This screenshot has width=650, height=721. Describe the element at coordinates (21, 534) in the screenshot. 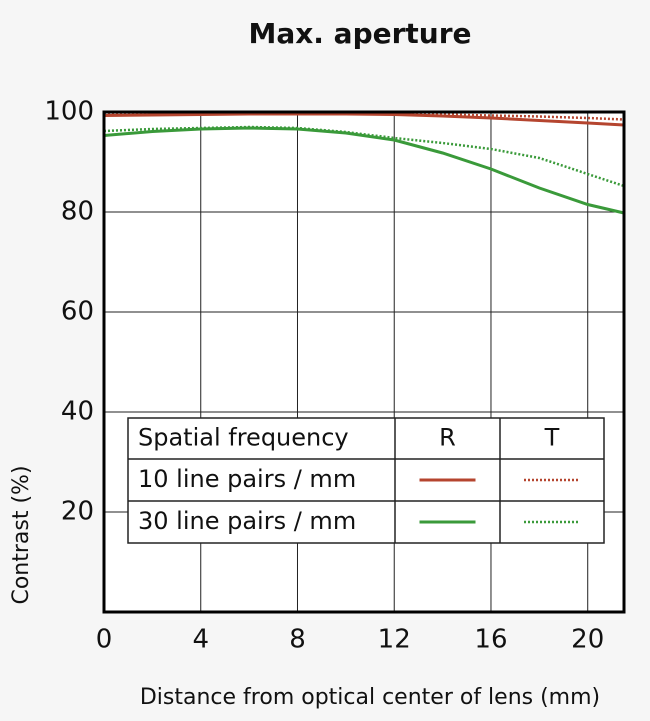

I see `y-axis-label: Contrast (%)` at that location.